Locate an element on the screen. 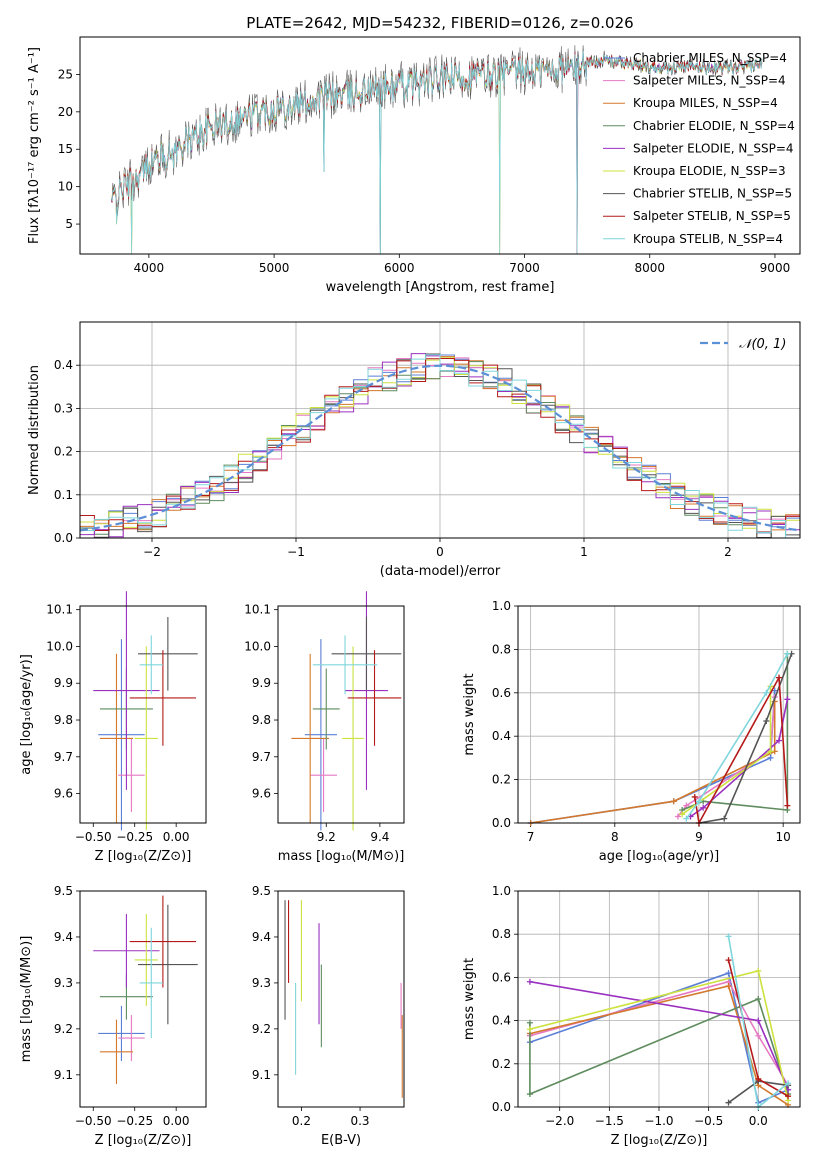 This screenshot has height=1170, width=819. x-tick-label: −0.5 is located at coordinates (708, 1121).